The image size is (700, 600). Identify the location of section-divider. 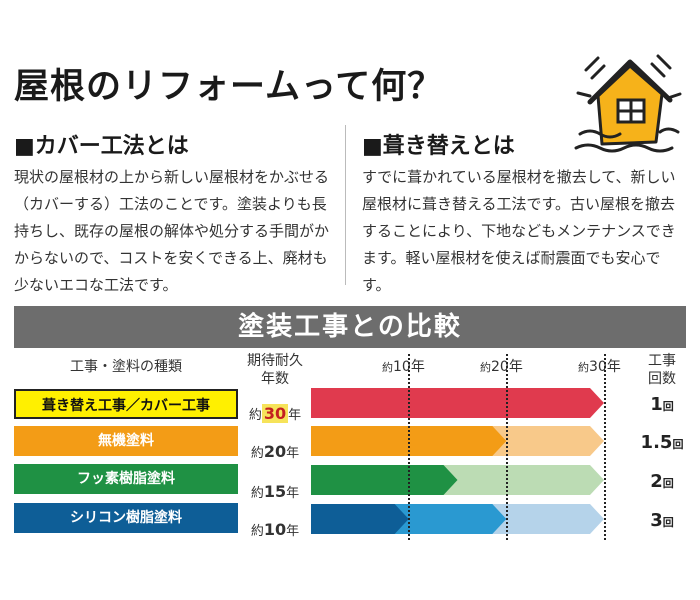
(345, 205).